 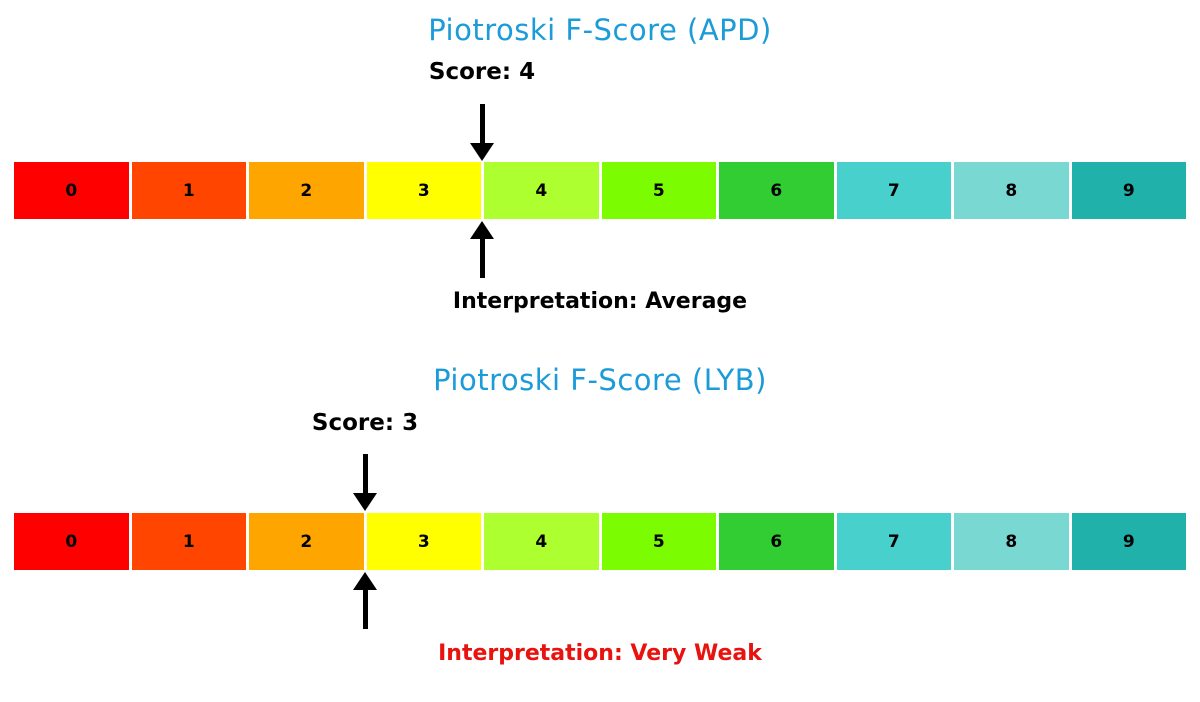 I want to click on chart-title-apd: Piotroski F-Score (APD), so click(x=600, y=30).